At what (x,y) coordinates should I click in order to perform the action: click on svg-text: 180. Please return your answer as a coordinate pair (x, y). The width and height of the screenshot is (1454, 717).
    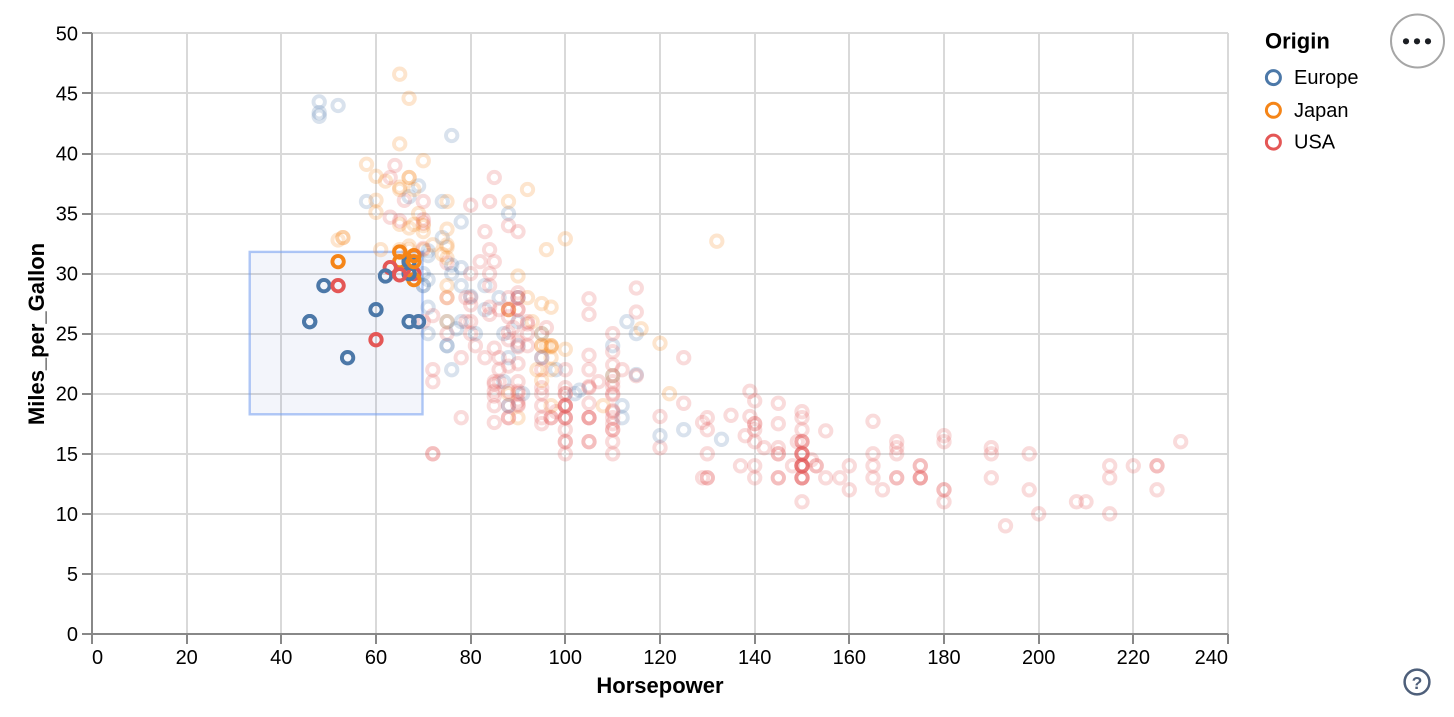
    Looking at the image, I should click on (943, 658).